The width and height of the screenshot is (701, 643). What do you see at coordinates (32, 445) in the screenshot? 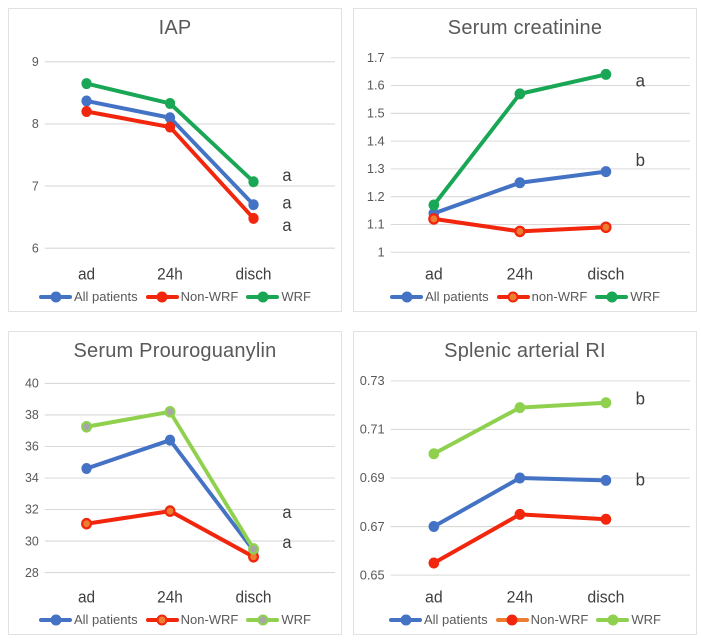
I see `y-tick-label: 36` at bounding box center [32, 445].